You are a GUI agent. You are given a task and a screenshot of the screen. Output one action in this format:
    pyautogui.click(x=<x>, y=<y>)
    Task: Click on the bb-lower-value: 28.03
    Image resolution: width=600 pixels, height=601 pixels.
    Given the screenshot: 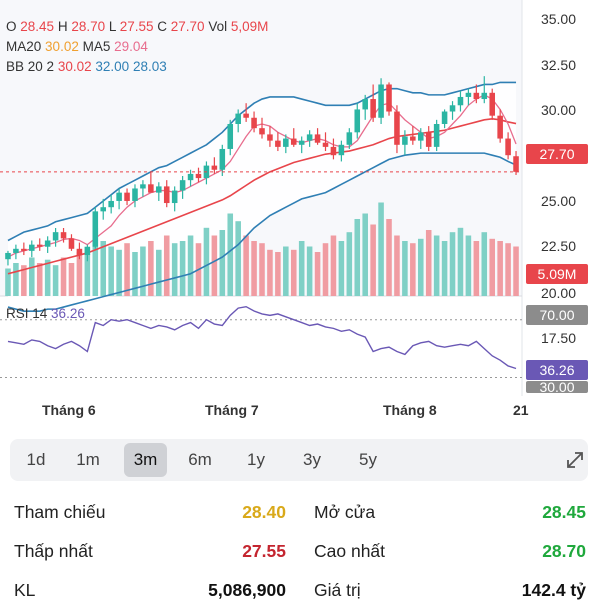 What is the action you would take?
    pyautogui.click(x=149, y=66)
    